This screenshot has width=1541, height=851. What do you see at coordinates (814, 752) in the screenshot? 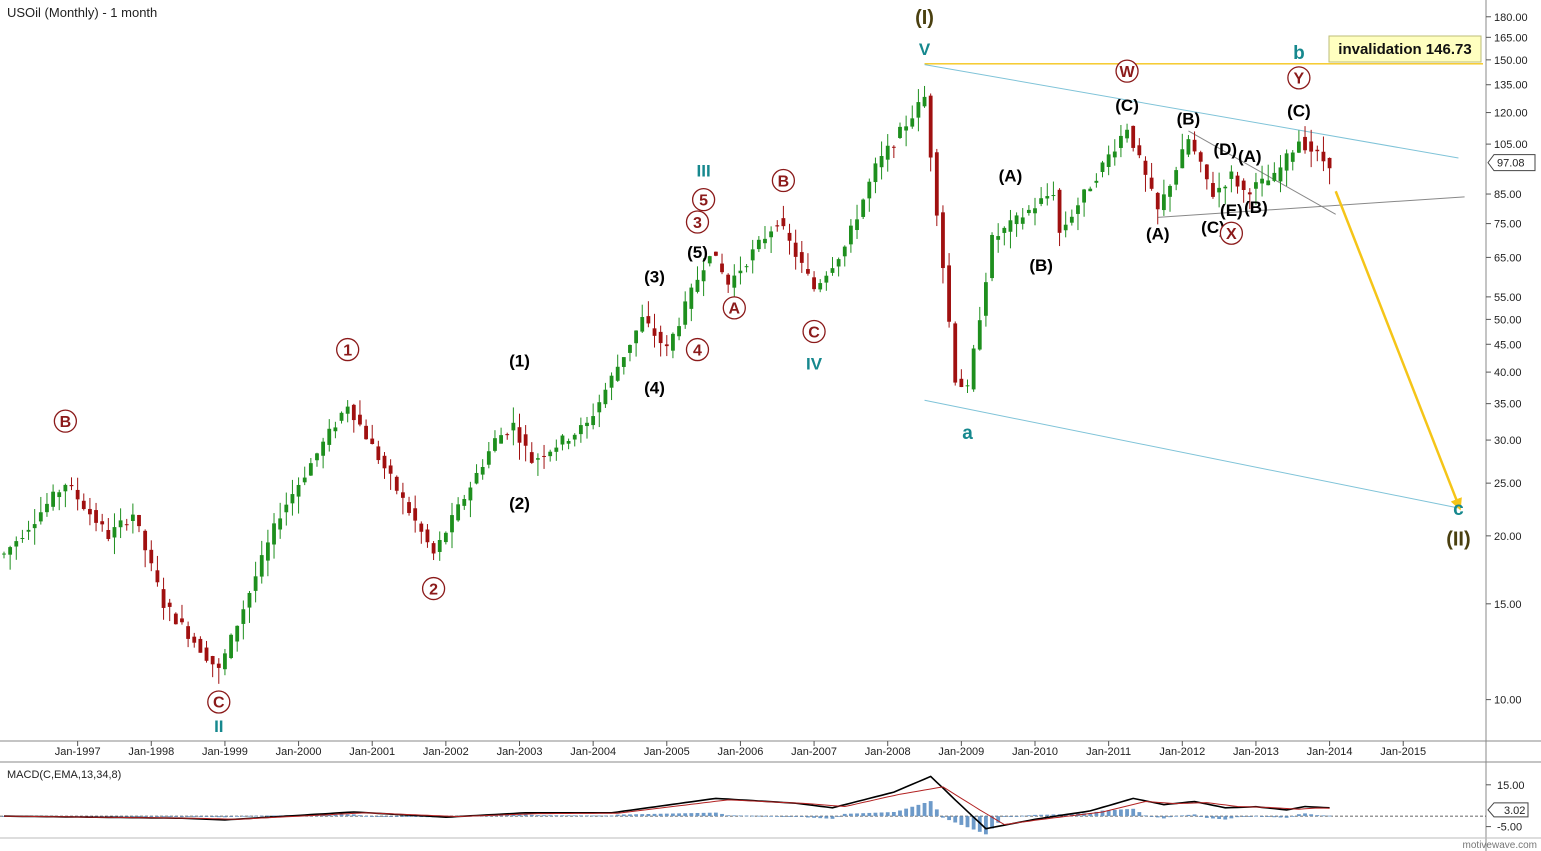
I see `x-tick-label: Jan-2007` at bounding box center [814, 752].